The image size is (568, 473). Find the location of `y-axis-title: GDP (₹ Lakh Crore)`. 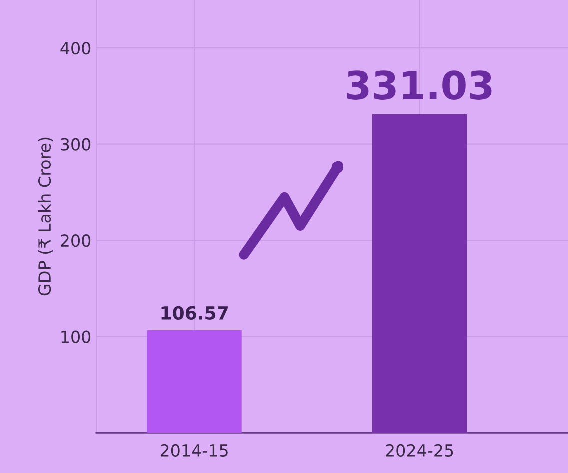

y-axis-title: GDP (₹ Lakh Crore) is located at coordinates (46, 217).